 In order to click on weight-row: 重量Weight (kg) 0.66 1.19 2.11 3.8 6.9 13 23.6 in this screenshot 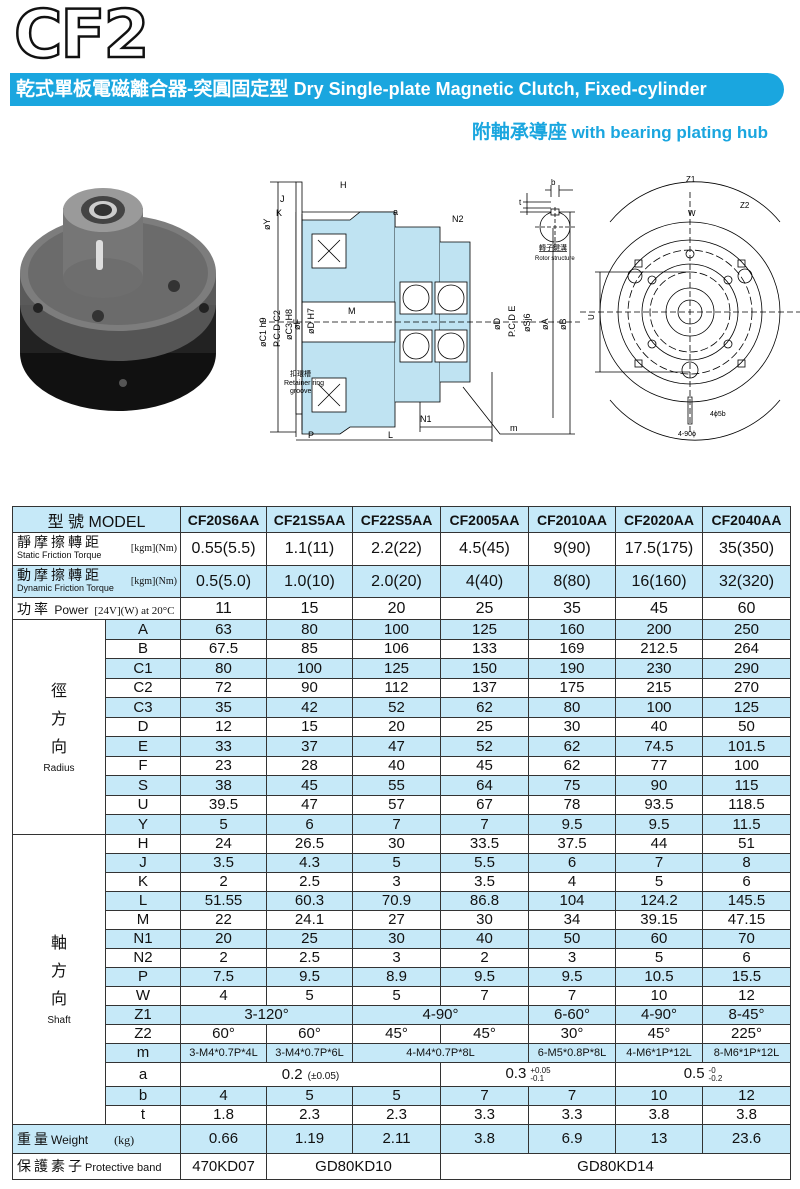, I will do `click(401, 1138)`.